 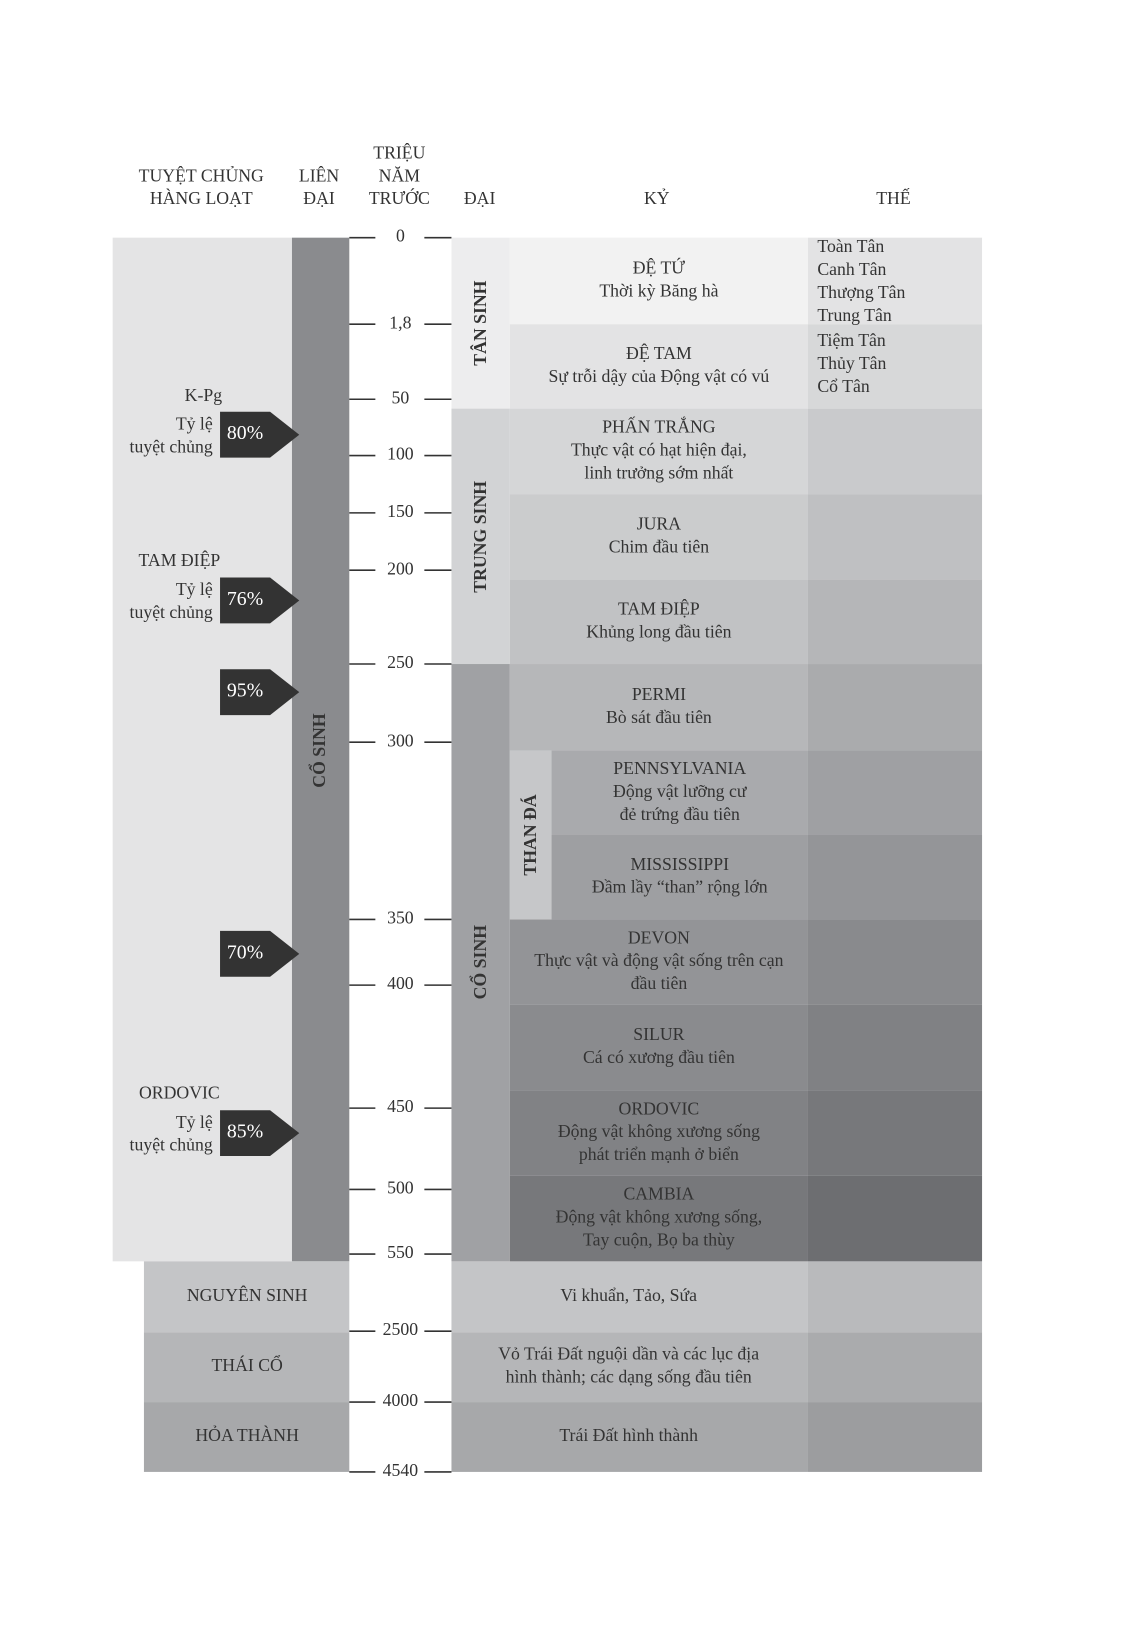 What do you see at coordinates (399, 152) in the screenshot?
I see `column-header: TRIỆU` at bounding box center [399, 152].